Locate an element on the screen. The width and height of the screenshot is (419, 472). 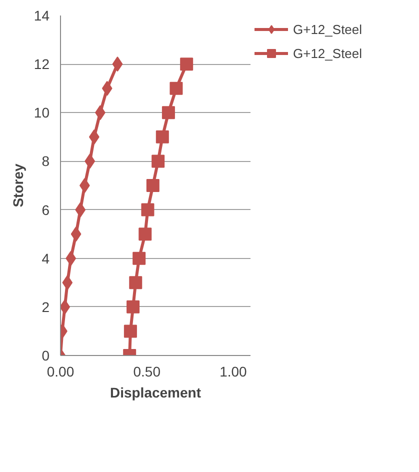
x-tick-label: 0.50 is located at coordinates (147, 372).